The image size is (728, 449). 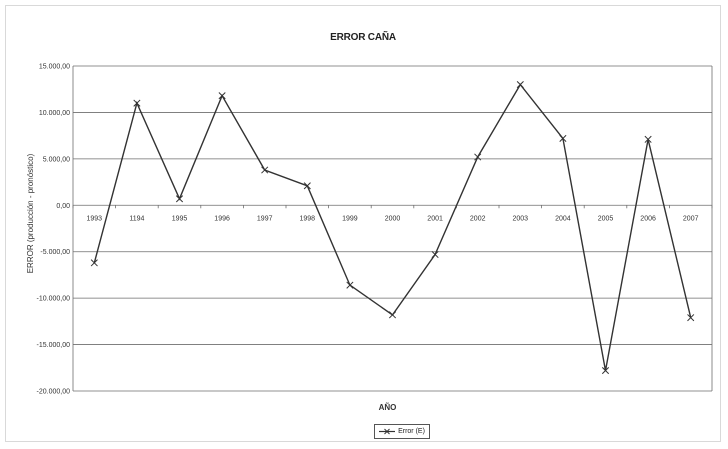 I want to click on y-tick-label: -10.000,00, so click(x=54, y=299).